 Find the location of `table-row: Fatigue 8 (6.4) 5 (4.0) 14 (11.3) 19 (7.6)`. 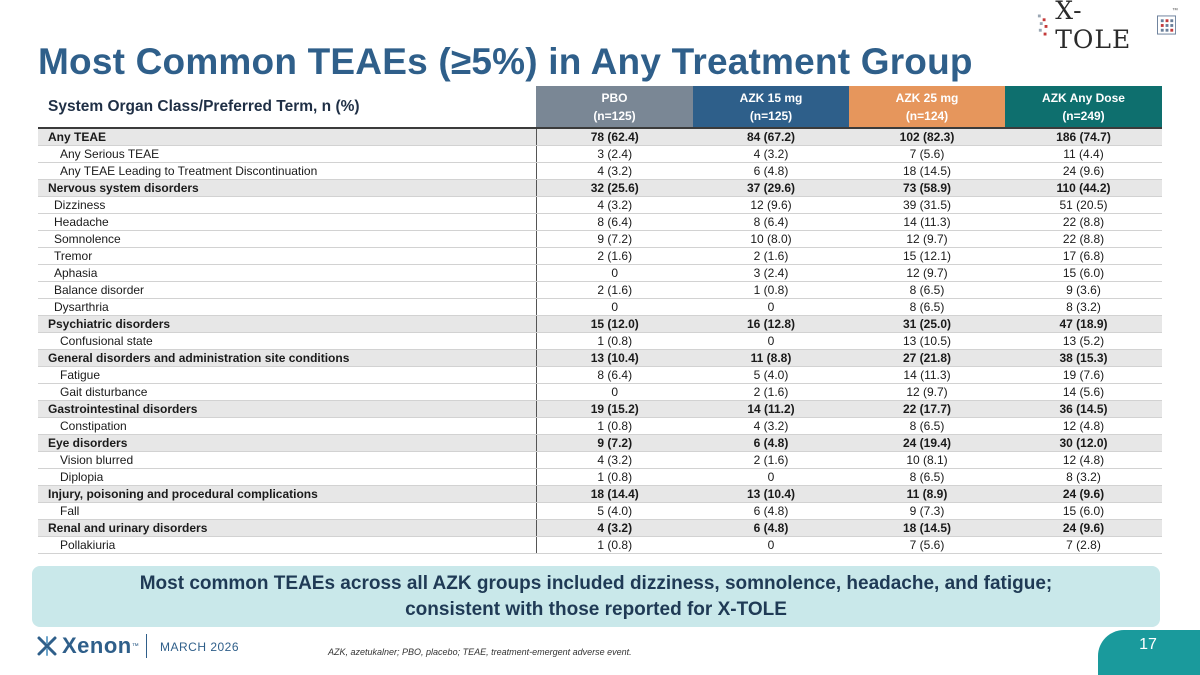

table-row: Fatigue 8 (6.4) 5 (4.0) 14 (11.3) 19 (7.6) is located at coordinates (600, 375).